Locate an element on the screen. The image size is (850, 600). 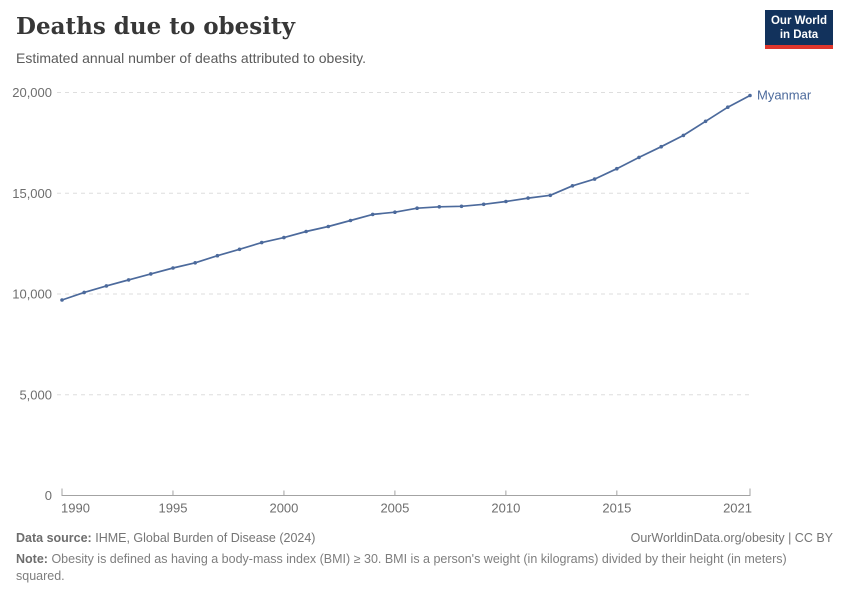
chart-note-label: Note: is located at coordinates (32, 559).